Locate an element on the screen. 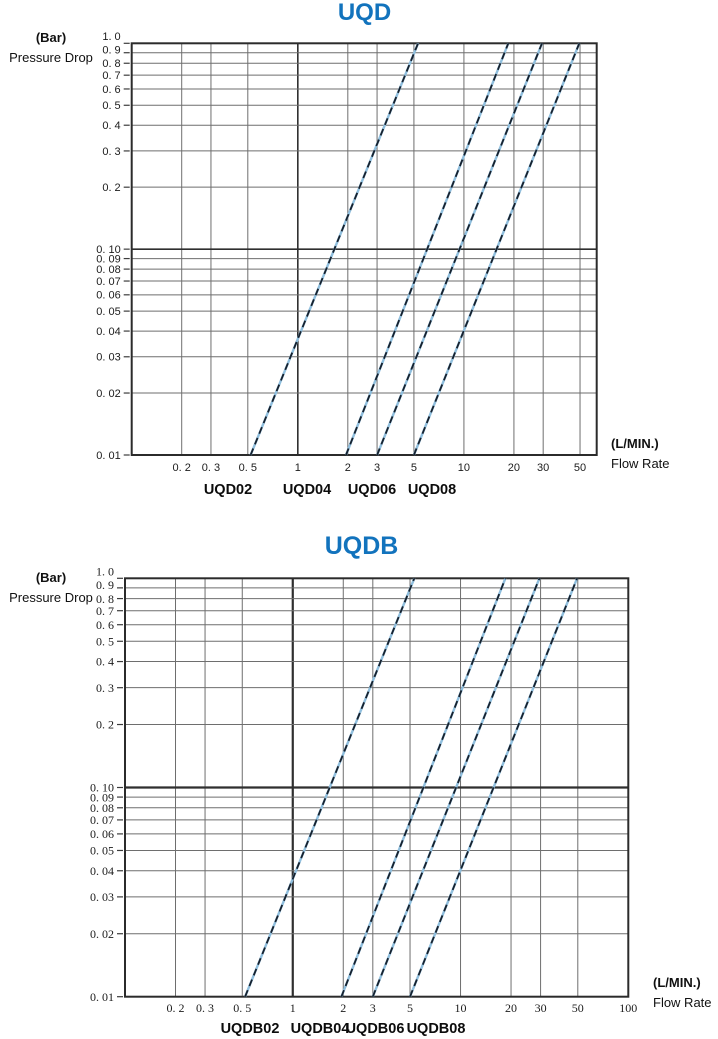 The width and height of the screenshot is (718, 1039). series-label-uqd08: UQD08 is located at coordinates (432, 490).